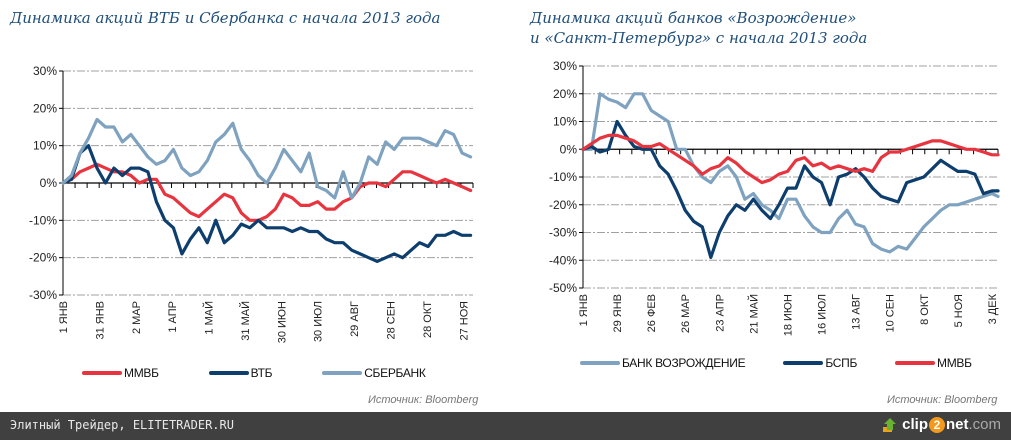 Image resolution: width=1011 pixels, height=440 pixels. I want to click on x-tick-label: 16 ИЮЛ, so click(823, 314).